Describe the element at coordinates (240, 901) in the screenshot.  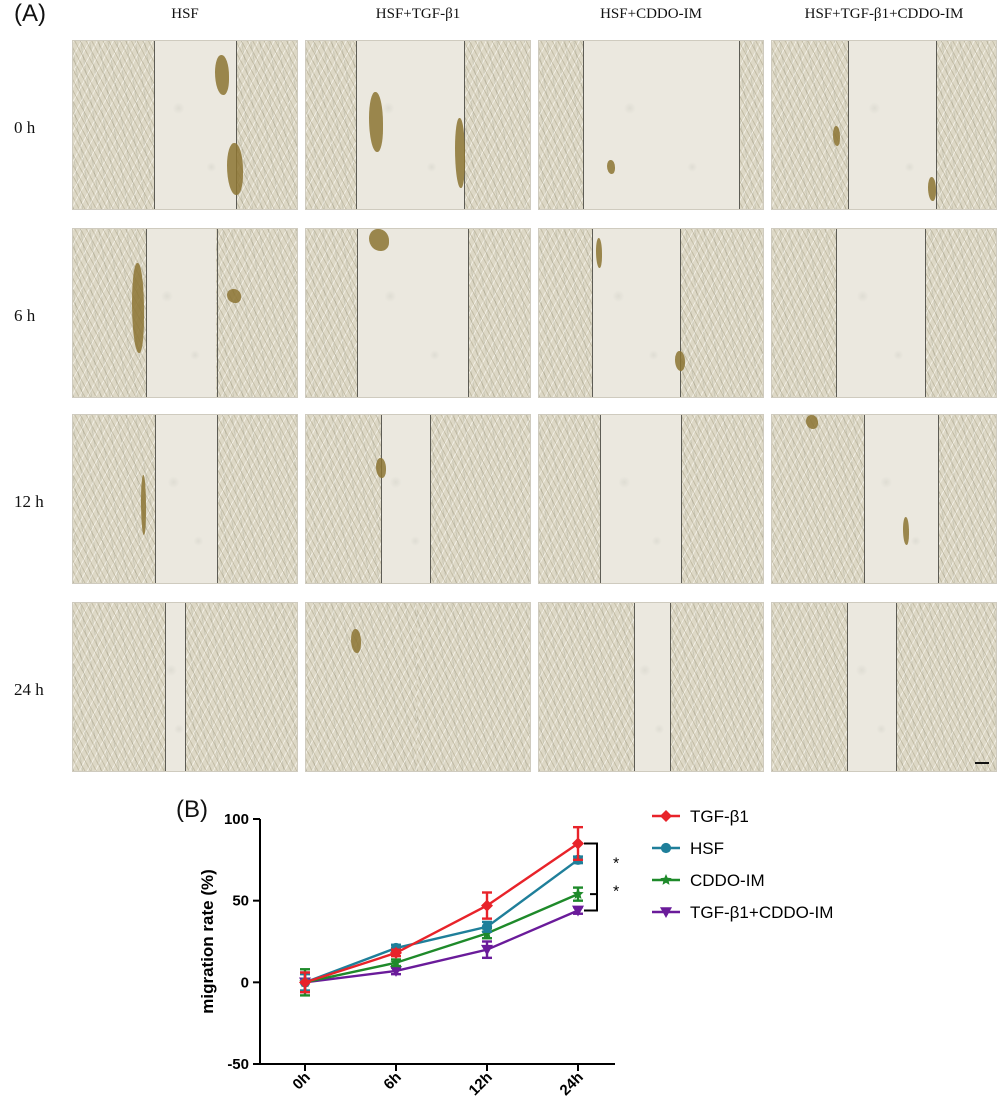
I see `y-tick-label: 50` at that location.